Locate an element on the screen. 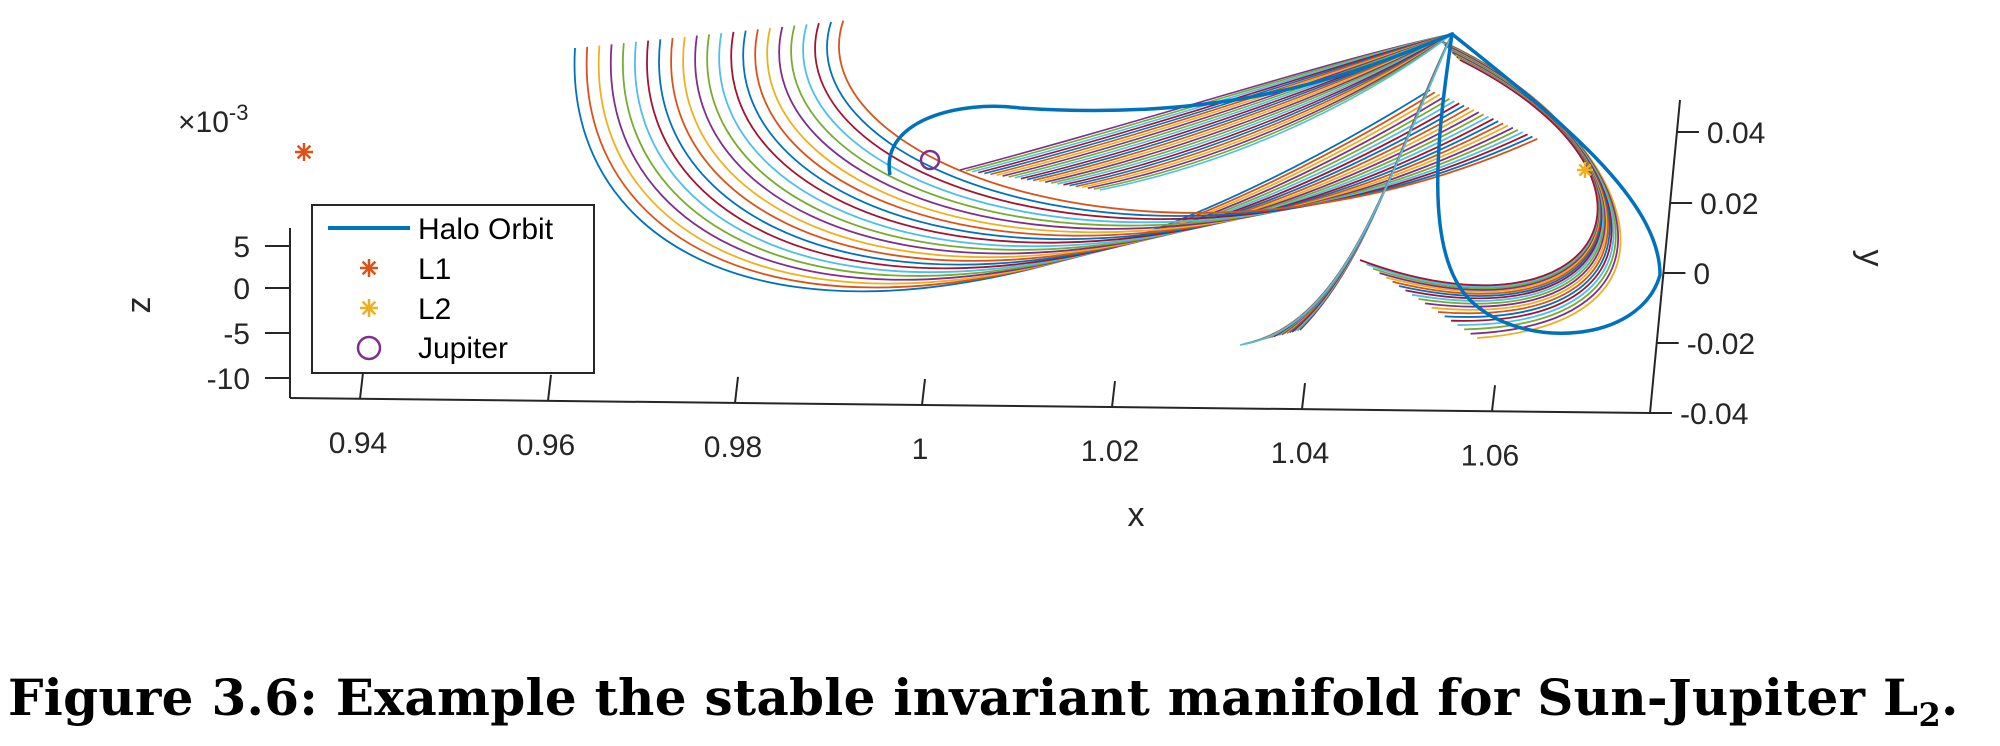 This screenshot has width=2000, height=746. caption-label: Figure 3.6: is located at coordinates (163, 697).